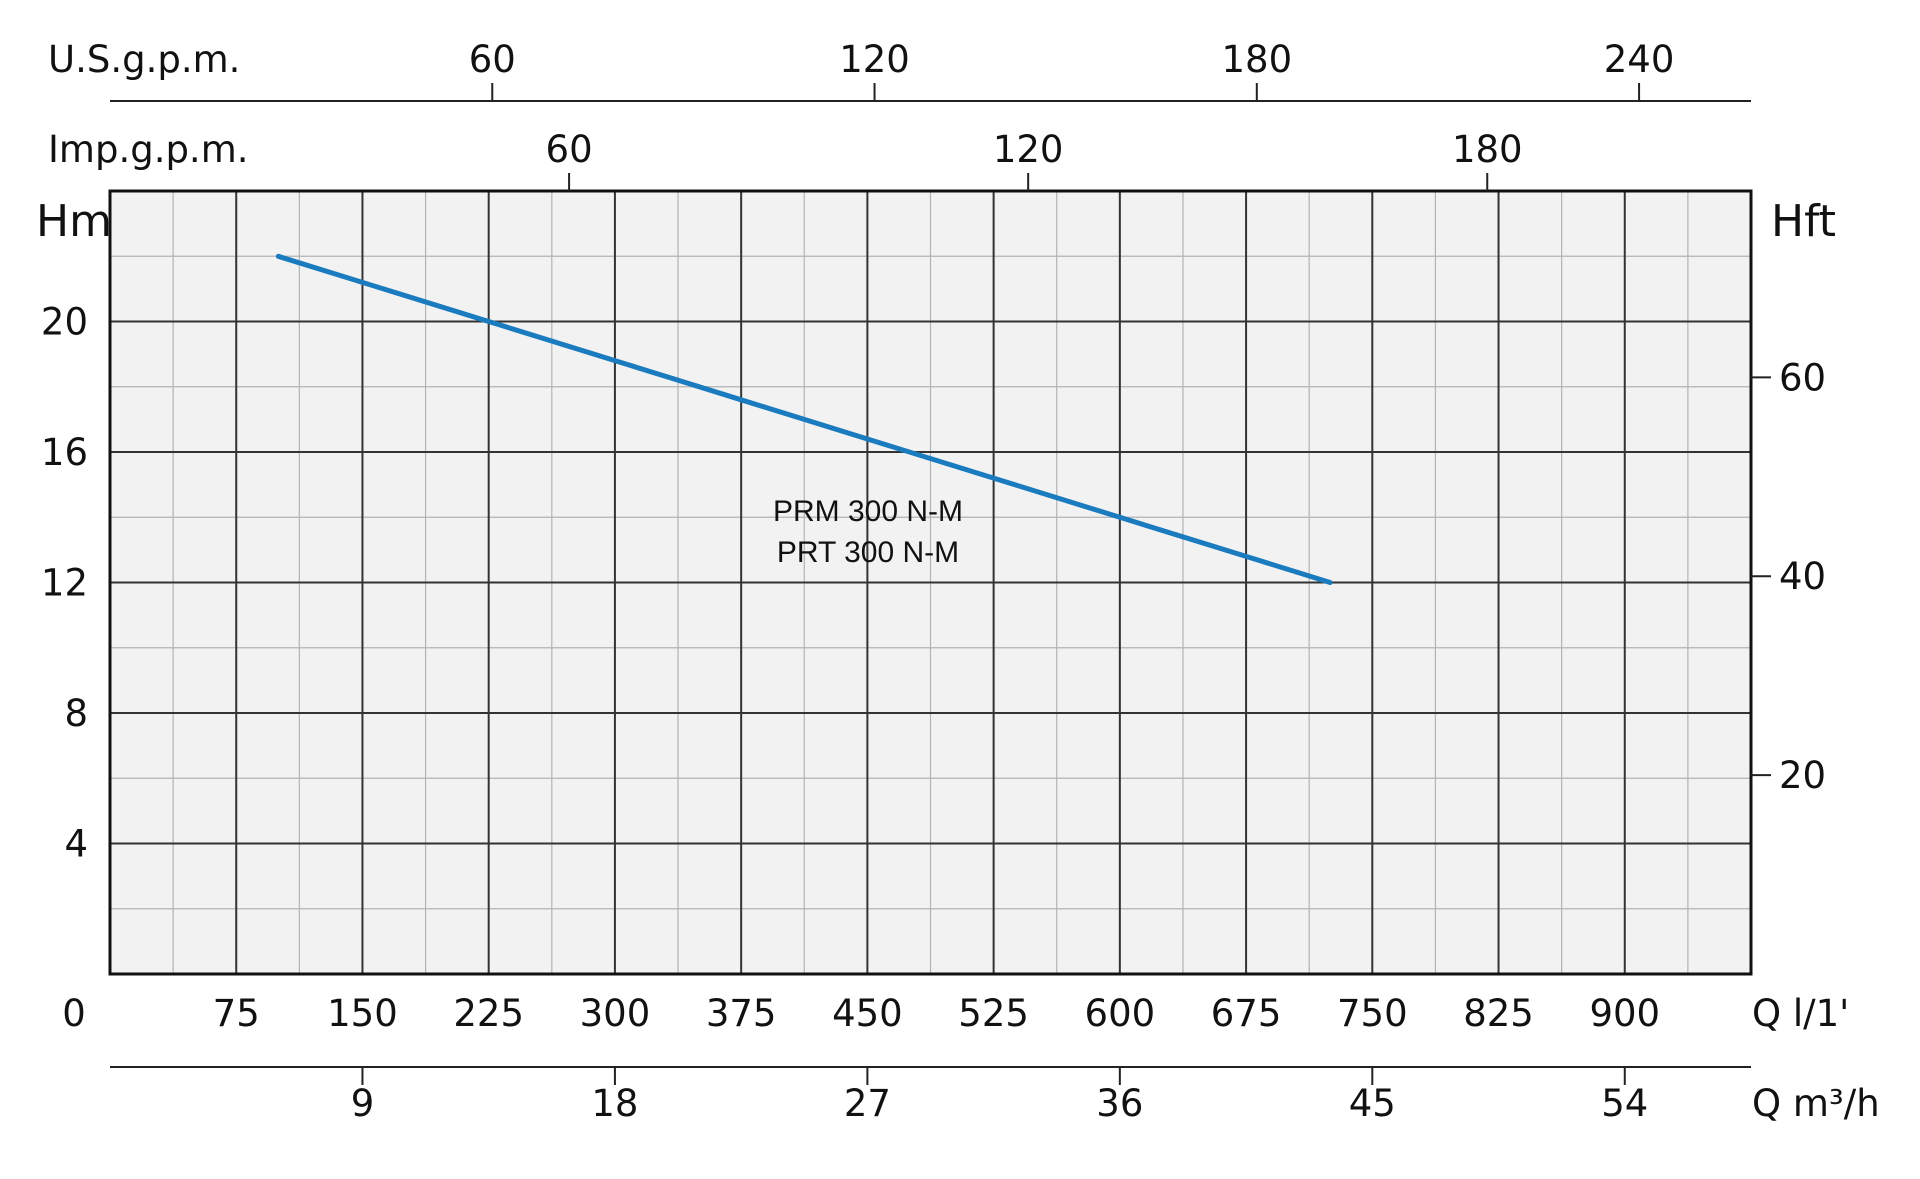  I want to click on x-tick-label: 675, so click(1246, 1013).